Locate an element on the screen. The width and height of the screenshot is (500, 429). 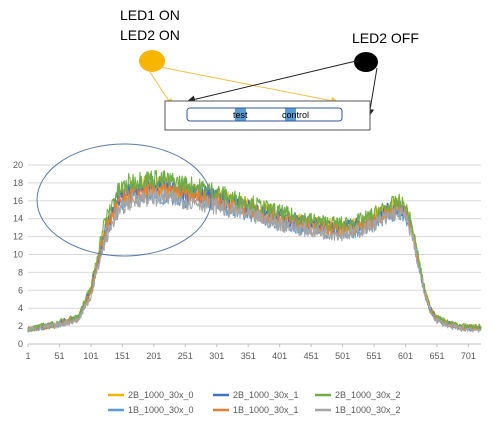
led-off-arrow-to-strip-left is located at coordinates (272, 82).